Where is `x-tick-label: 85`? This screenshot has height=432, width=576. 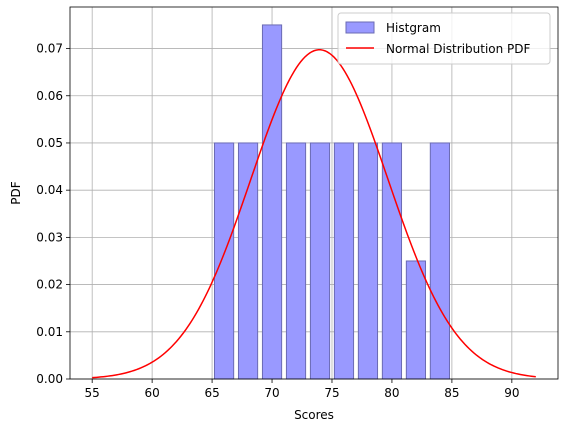 x-tick-label: 85 is located at coordinates (451, 393).